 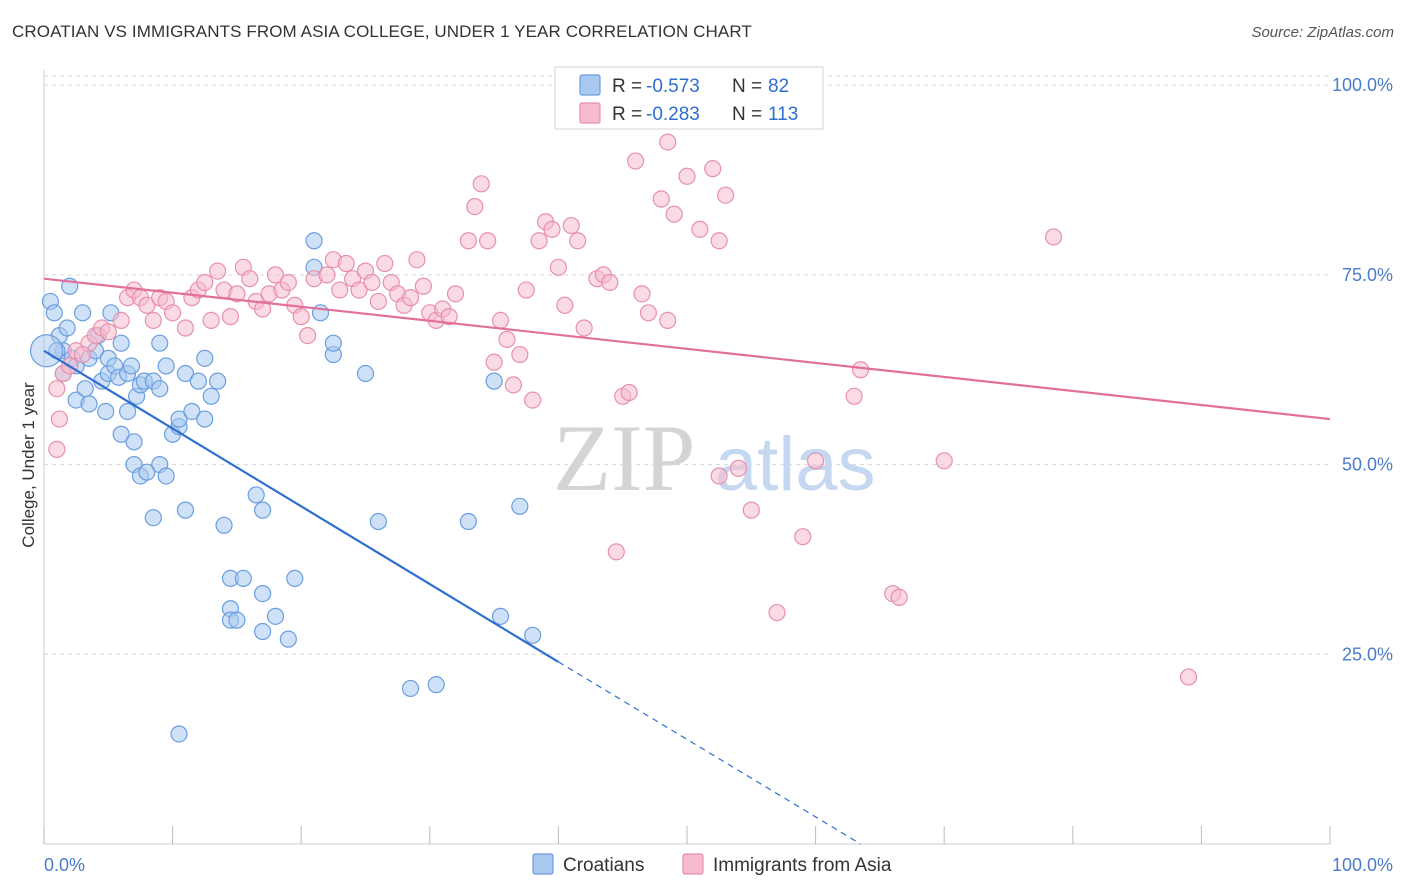 What do you see at coordinates (712, 864) in the screenshot?
I see `bottom-legend: Croatians Immigrants from Asia` at bounding box center [712, 864].